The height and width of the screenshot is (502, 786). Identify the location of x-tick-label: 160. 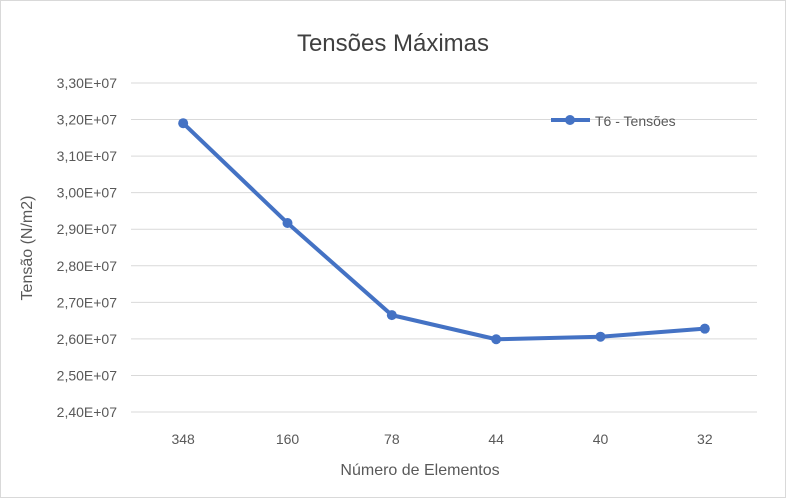
(288, 439).